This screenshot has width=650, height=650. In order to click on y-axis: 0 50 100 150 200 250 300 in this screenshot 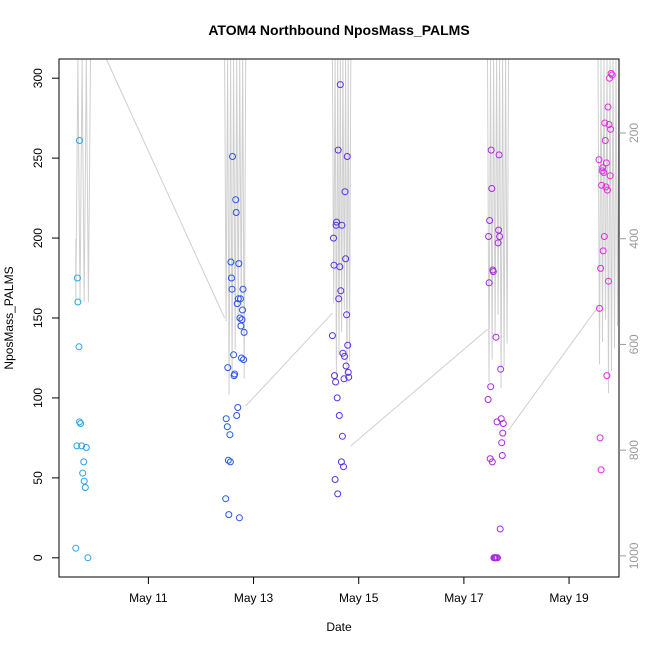, I will do `click(45, 314)`.